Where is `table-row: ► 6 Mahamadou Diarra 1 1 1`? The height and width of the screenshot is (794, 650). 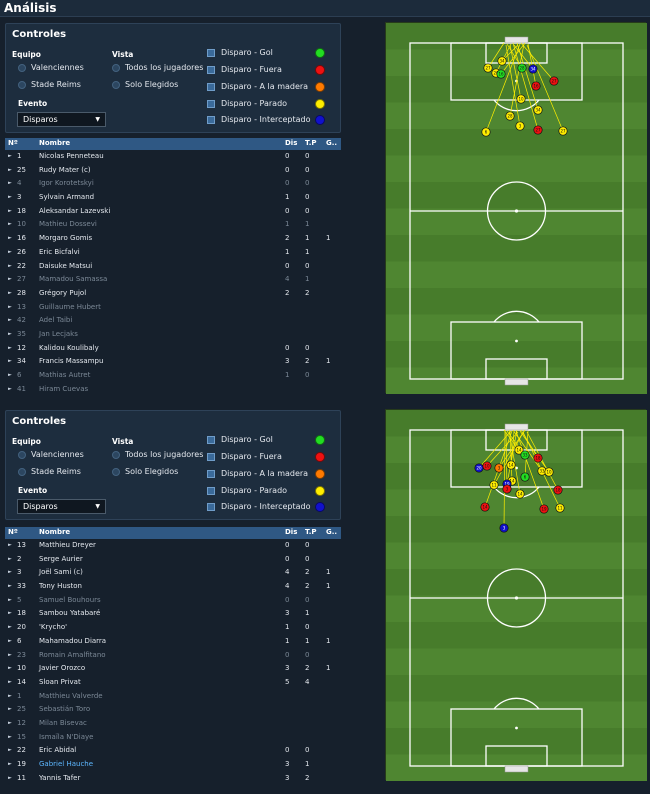
table-row: ► 6 Mahamadou Diarra 1 1 1 is located at coordinates (173, 642).